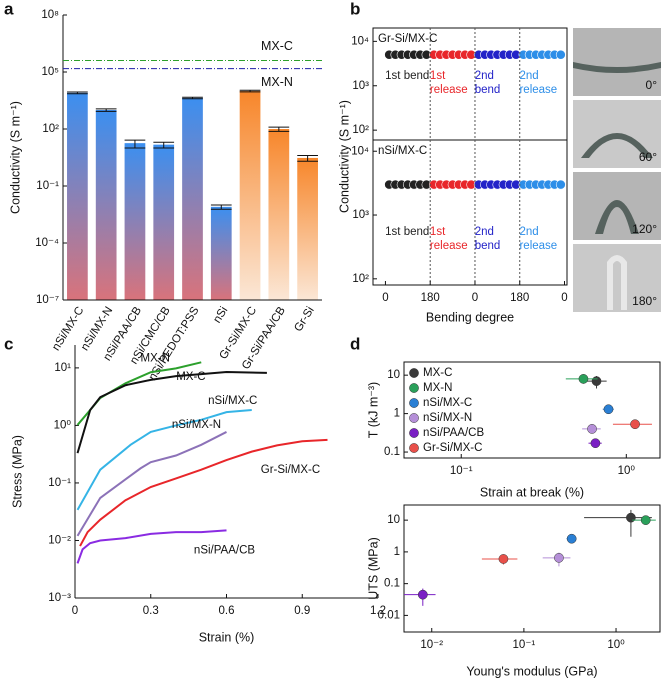  Describe the element at coordinates (437, 388) in the screenshot. I see `legend-label: MX-N` at that location.